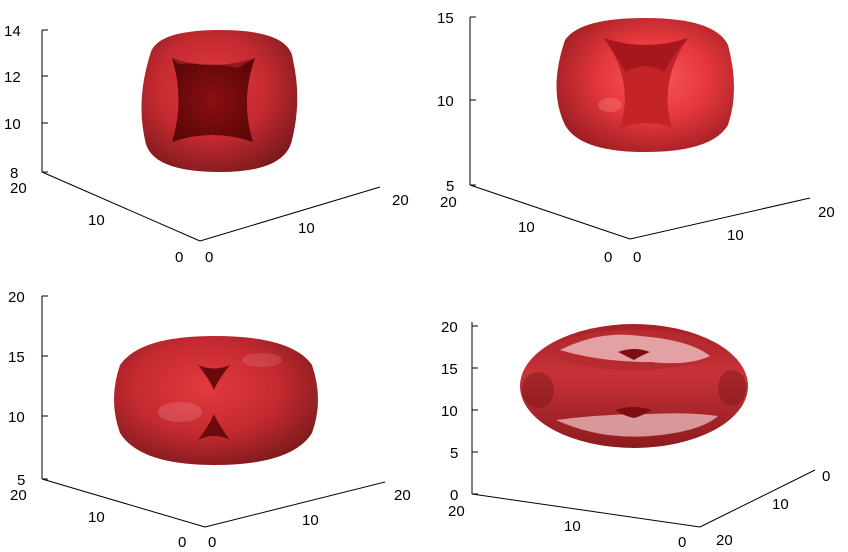 The width and height of the screenshot is (848, 552). I want to click on z-tick-label: 14, so click(12, 31).